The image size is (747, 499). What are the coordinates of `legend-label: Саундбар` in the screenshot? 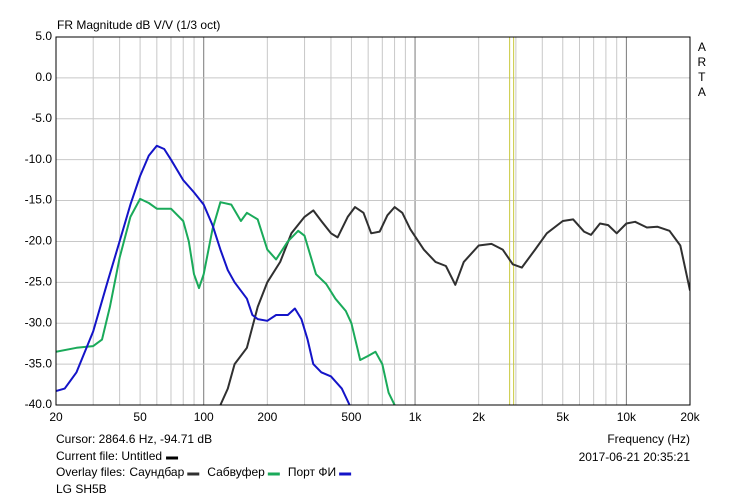 It's located at (156, 472).